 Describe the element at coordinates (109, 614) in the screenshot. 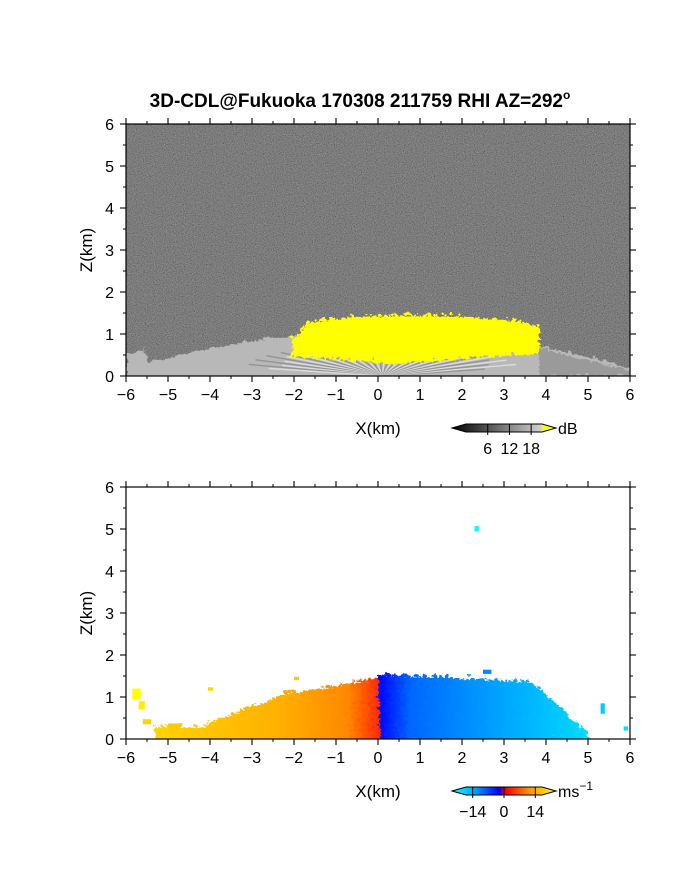

I see `velocity-y-tick-label: 3` at that location.